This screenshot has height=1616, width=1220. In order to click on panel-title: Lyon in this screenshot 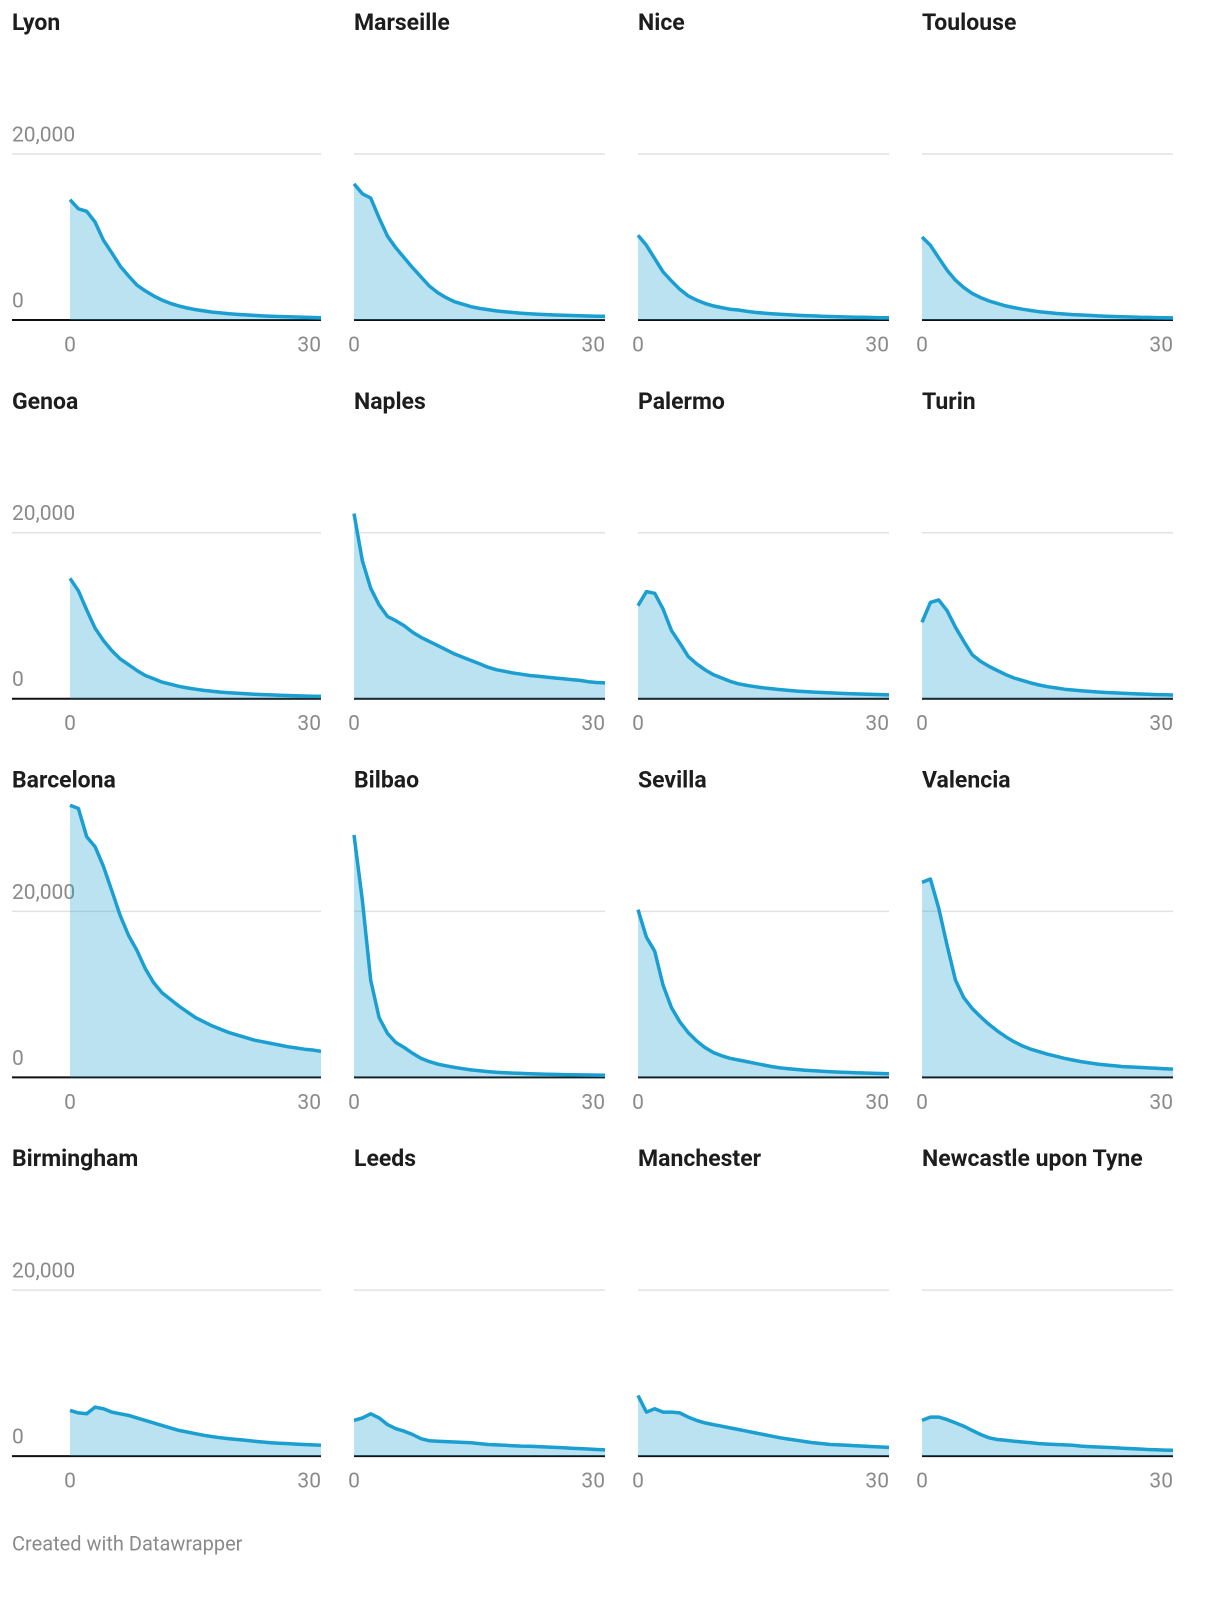, I will do `click(36, 22)`.